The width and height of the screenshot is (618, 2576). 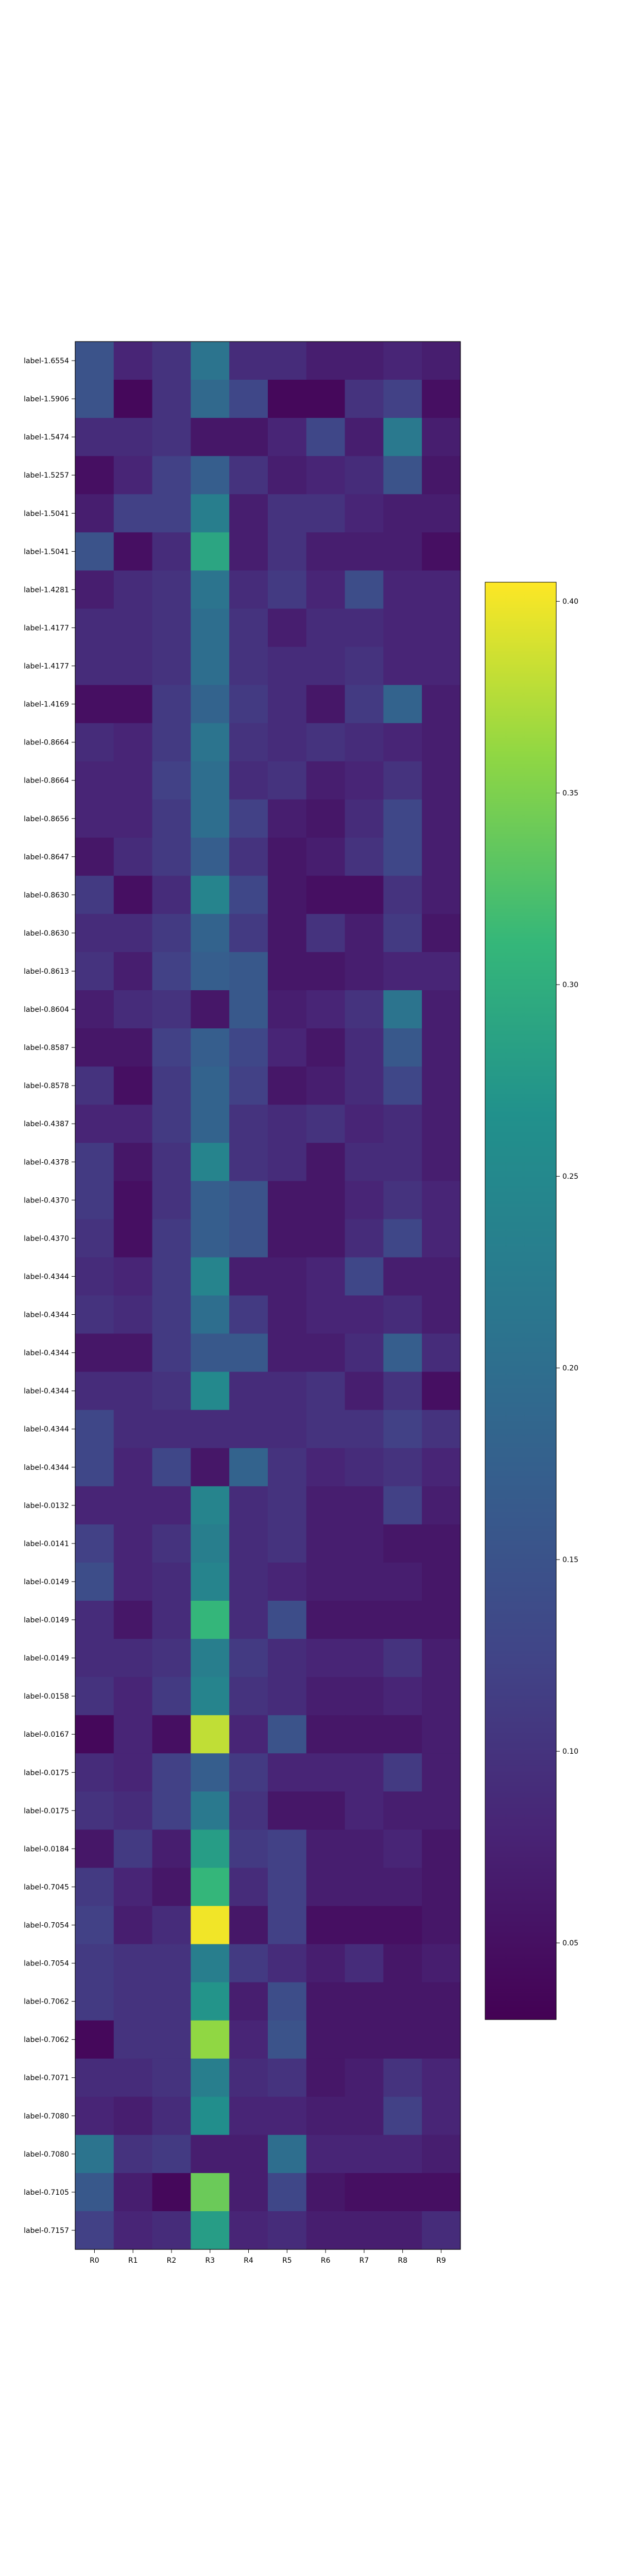 What do you see at coordinates (403, 2261) in the screenshot?
I see `x-tick-label: R8` at bounding box center [403, 2261].